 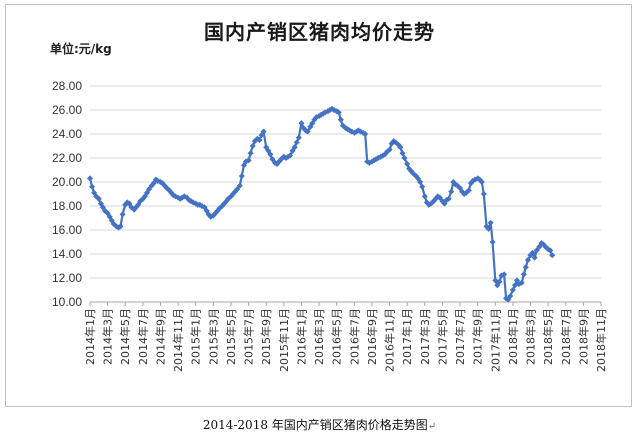 I want to click on y-tick-label: 26.00, so click(x=67, y=110).